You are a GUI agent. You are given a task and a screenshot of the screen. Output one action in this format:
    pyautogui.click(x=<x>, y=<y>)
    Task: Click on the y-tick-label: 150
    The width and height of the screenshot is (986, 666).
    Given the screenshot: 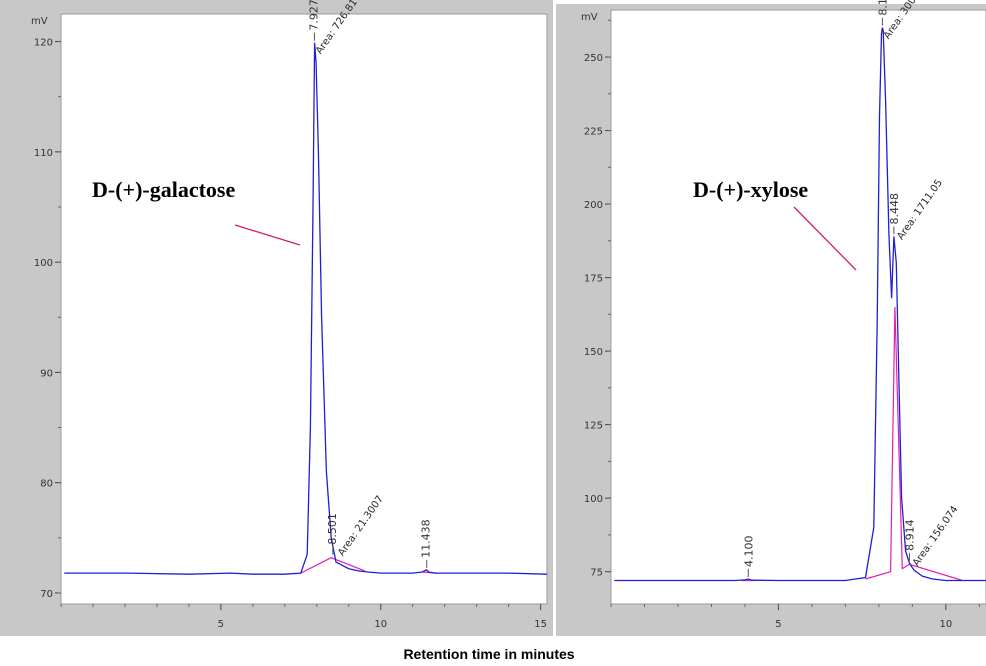 What is the action you would take?
    pyautogui.click(x=593, y=352)
    